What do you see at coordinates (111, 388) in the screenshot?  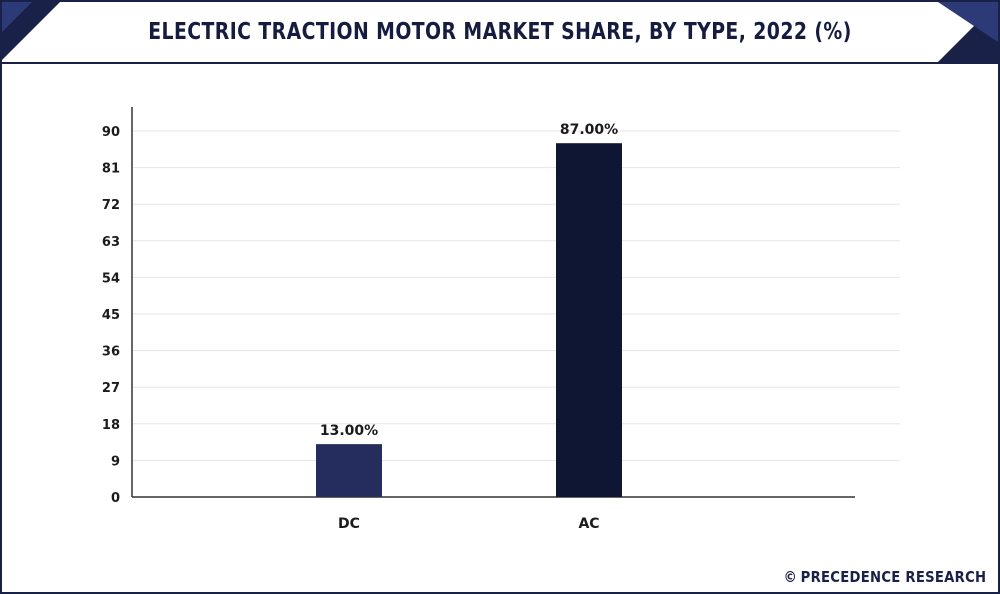 I see `y-tick-label: 27` at bounding box center [111, 388].